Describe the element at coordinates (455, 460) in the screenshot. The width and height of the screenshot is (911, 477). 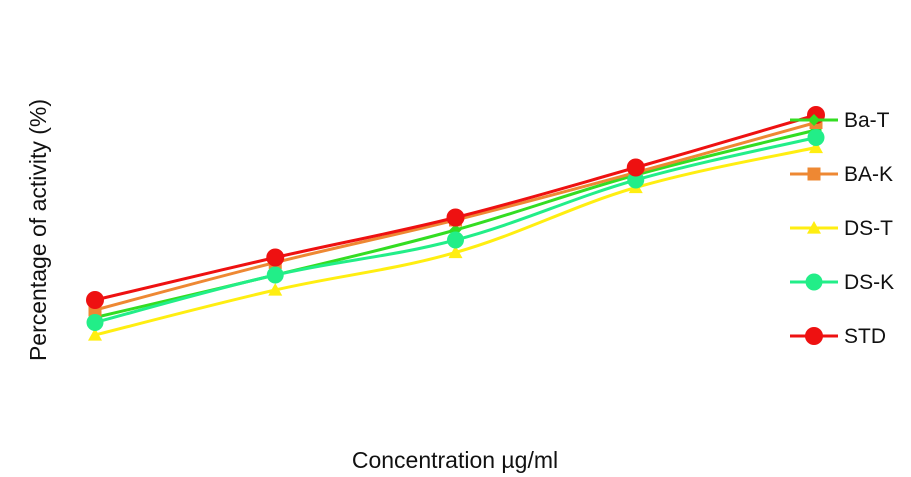
I see `x-axis-label: Concentration µg/ml` at that location.